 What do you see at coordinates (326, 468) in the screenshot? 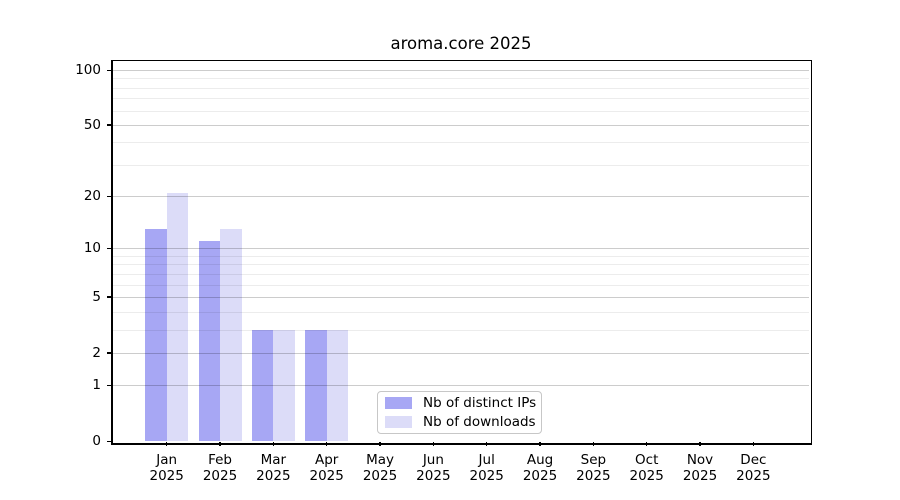
I see `x-axis-tick-label: Apr 2025` at bounding box center [326, 468].